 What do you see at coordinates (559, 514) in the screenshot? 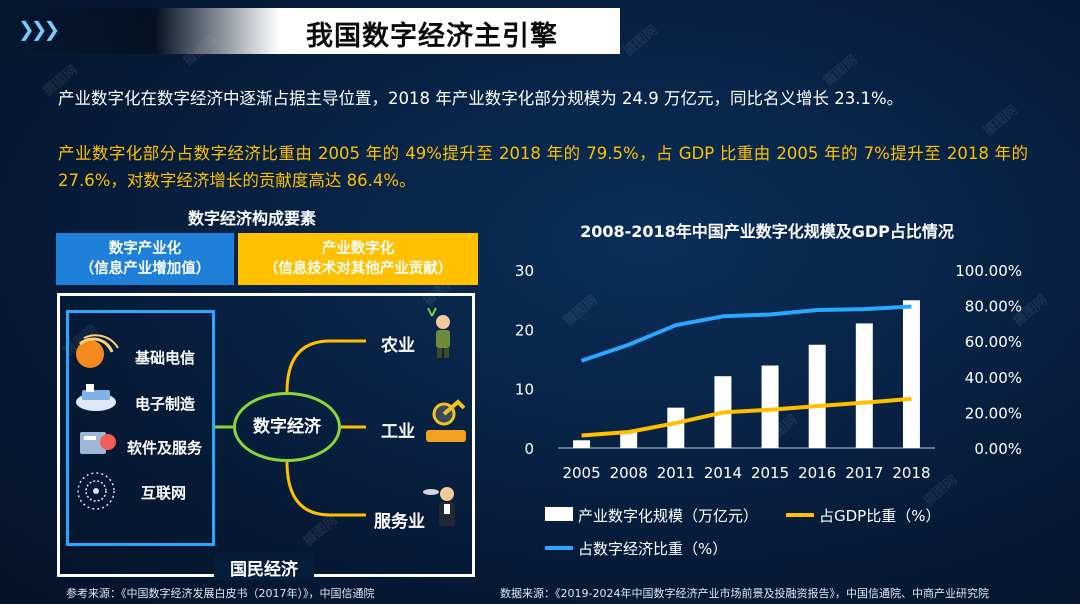
I see `legend-swatch` at bounding box center [559, 514].